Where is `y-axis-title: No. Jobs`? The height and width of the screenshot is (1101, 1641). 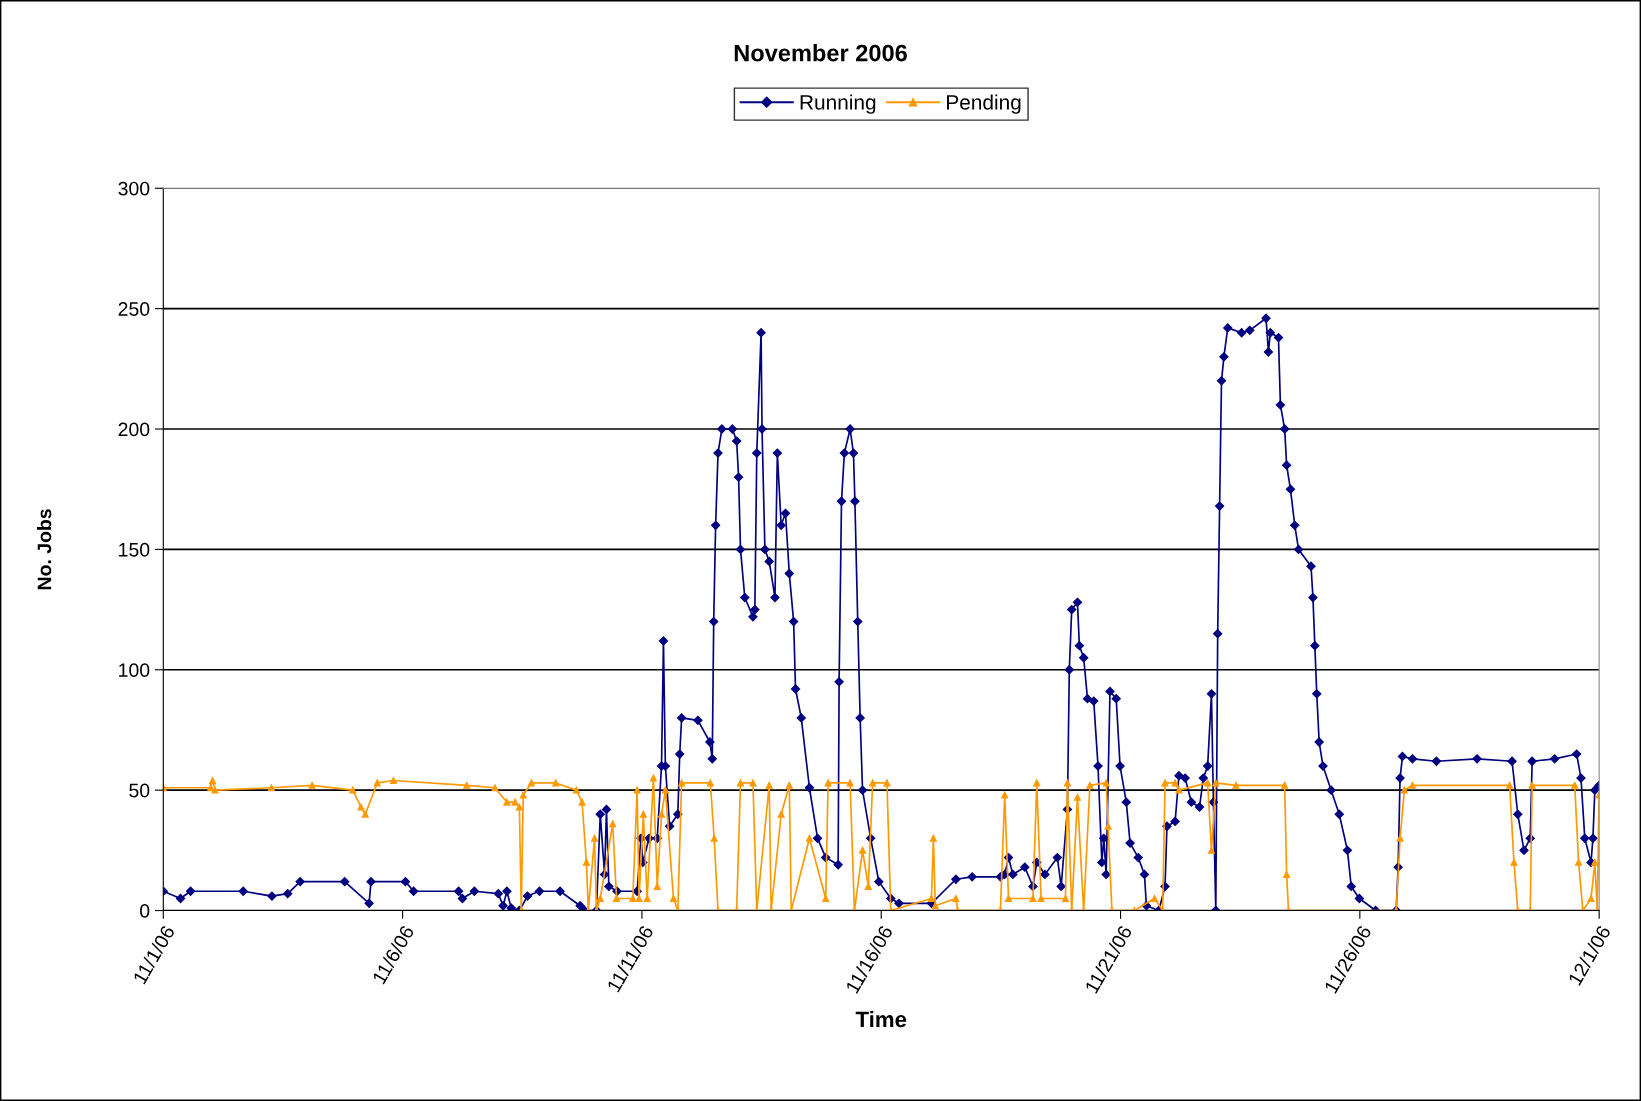 y-axis-title: No. Jobs is located at coordinates (44, 549).